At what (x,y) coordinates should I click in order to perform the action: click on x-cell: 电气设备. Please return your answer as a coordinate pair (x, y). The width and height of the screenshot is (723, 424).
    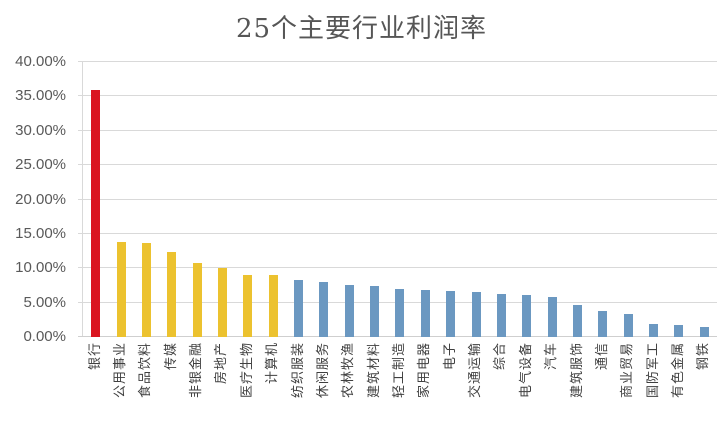
    Looking at the image, I should click on (525, 382).